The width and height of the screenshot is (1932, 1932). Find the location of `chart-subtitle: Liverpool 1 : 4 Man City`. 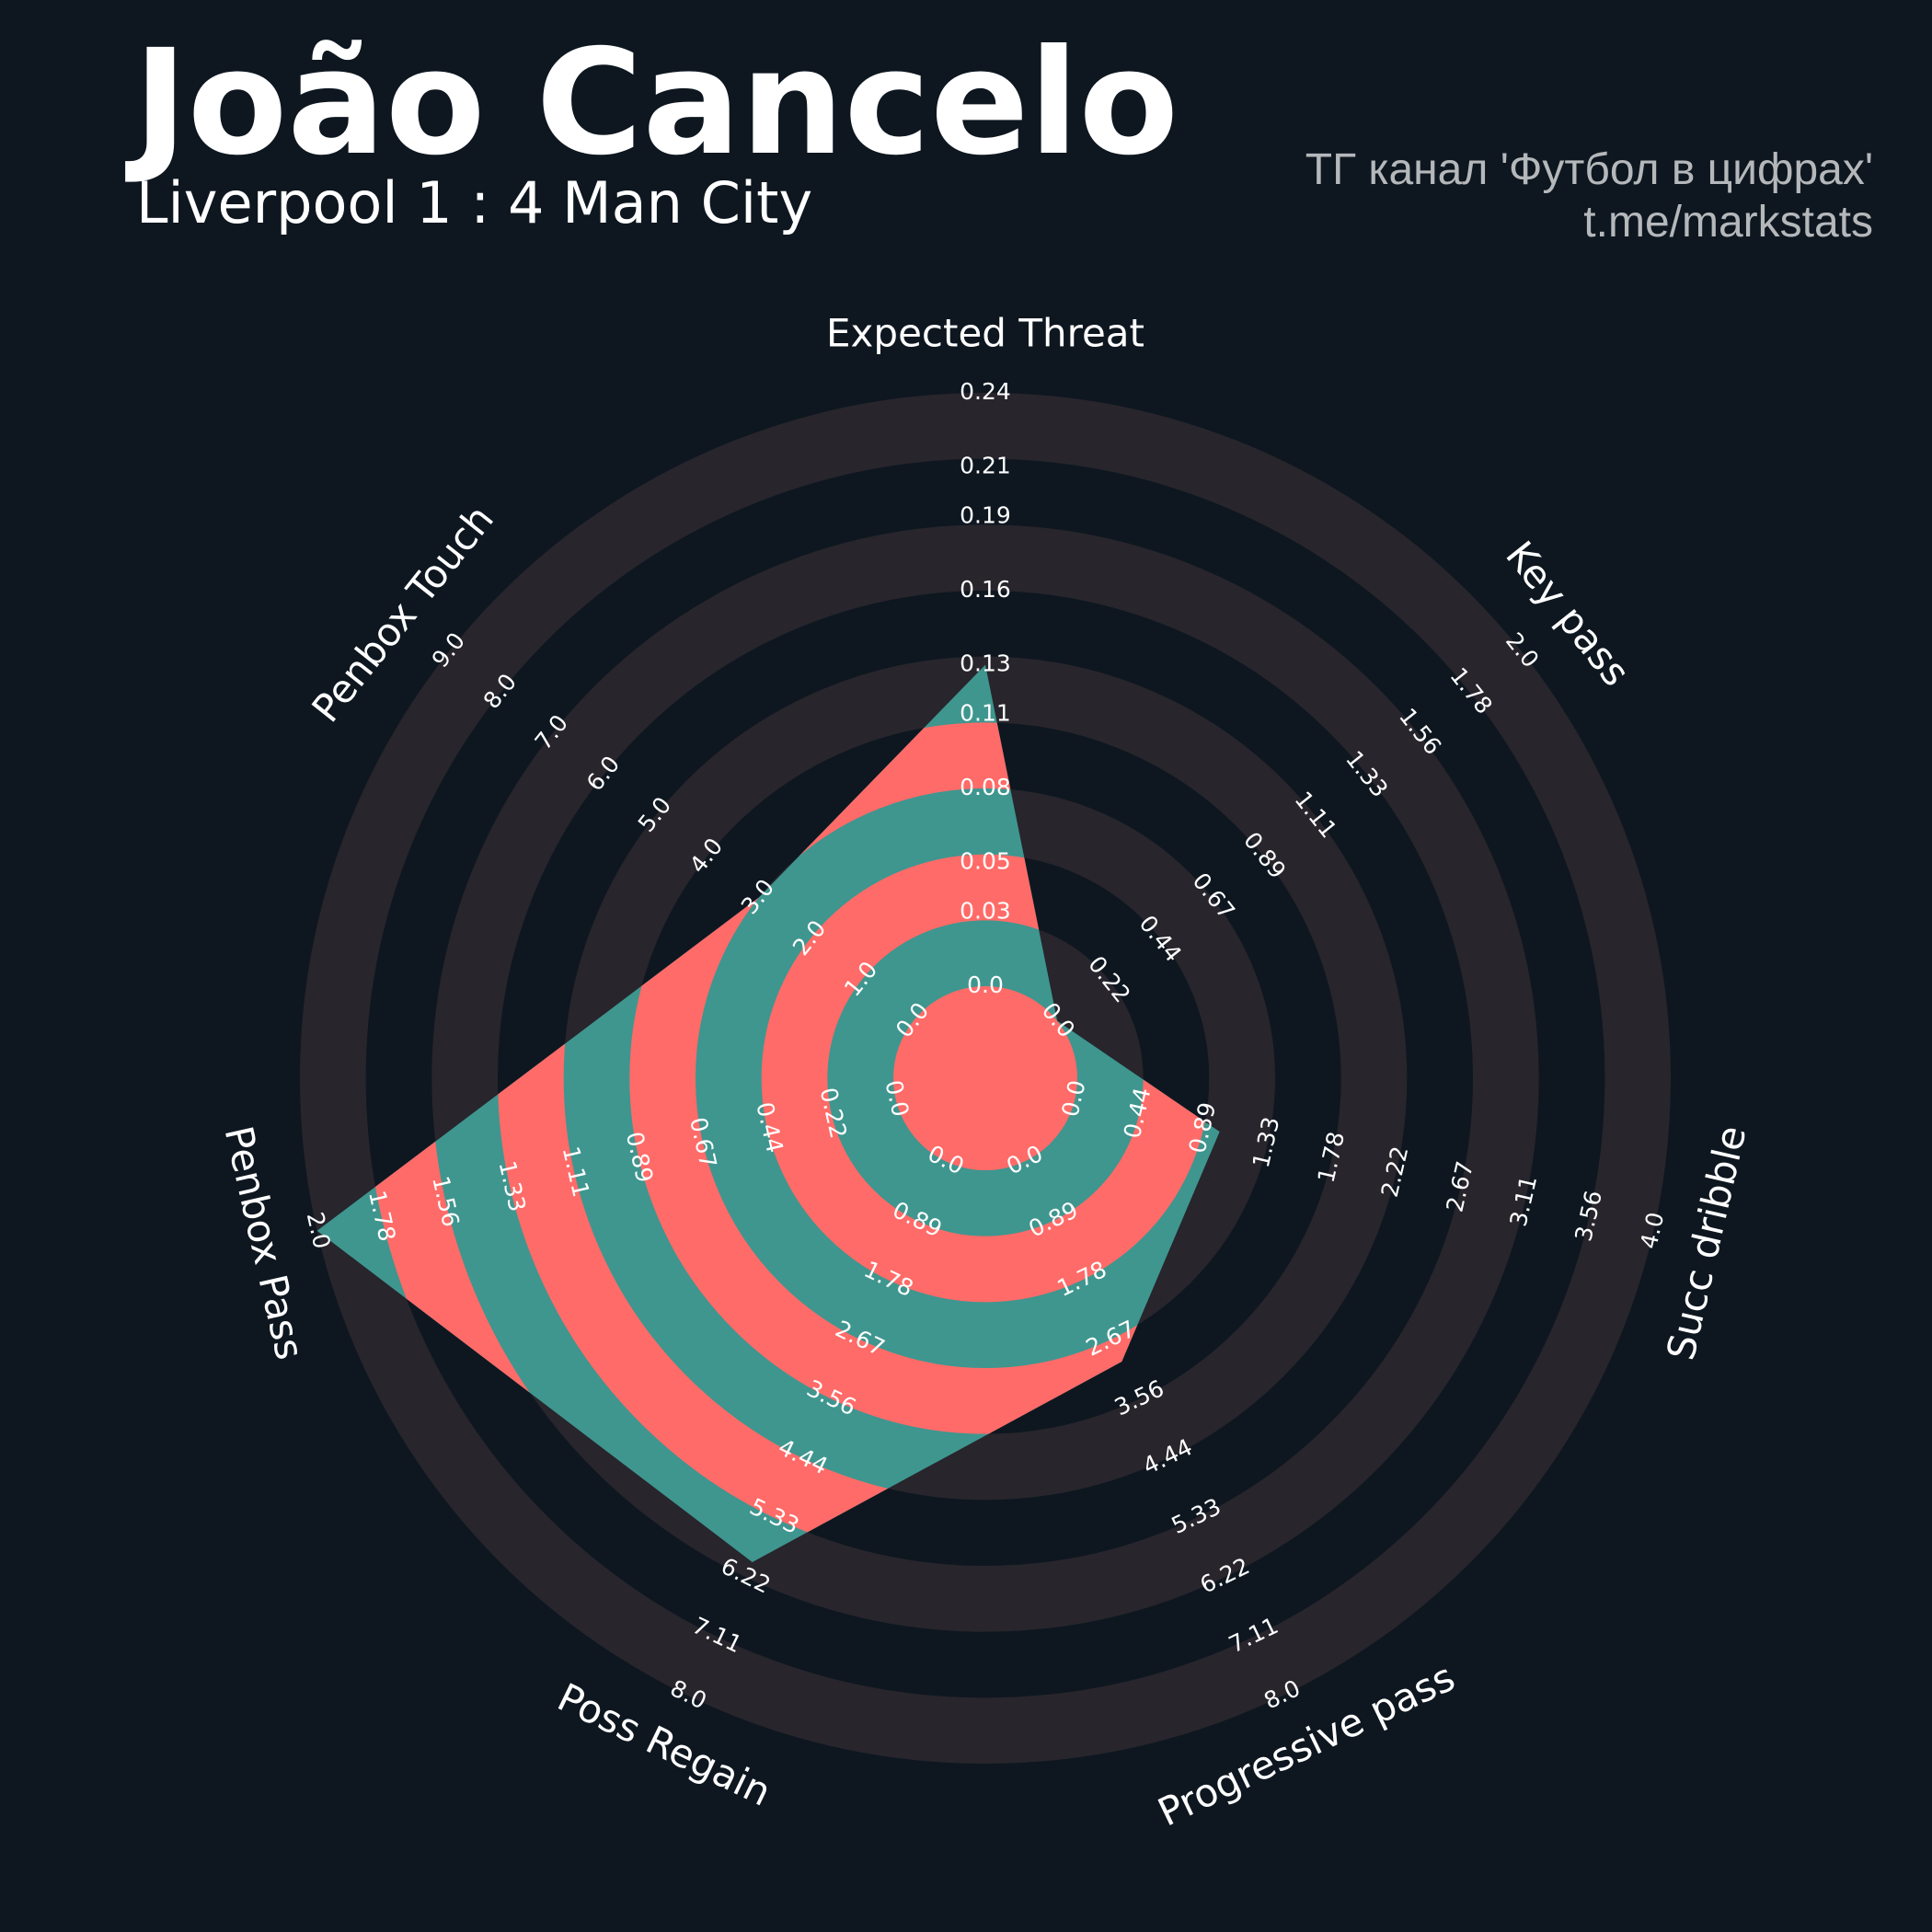

chart-subtitle: Liverpool 1 : 4 Man City is located at coordinates (474, 202).